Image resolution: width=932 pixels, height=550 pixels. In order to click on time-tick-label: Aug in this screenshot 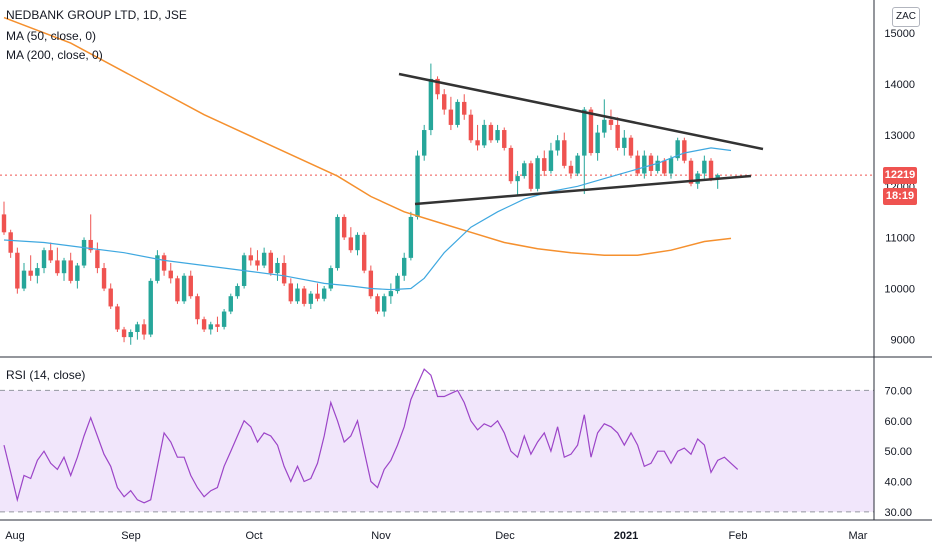, I will do `click(15, 536)`.